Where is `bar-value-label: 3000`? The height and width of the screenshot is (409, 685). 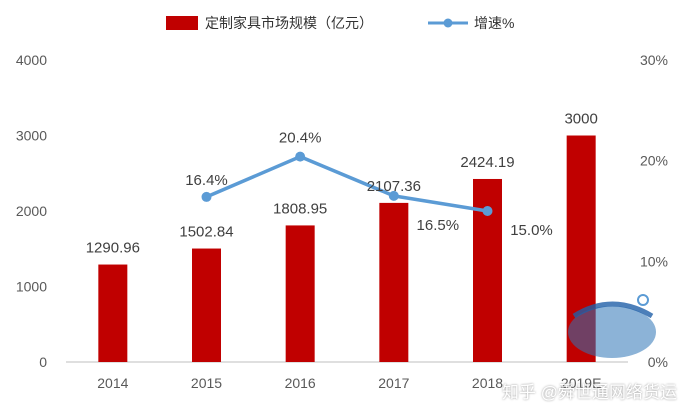 bar-value-label: 3000 is located at coordinates (580, 119).